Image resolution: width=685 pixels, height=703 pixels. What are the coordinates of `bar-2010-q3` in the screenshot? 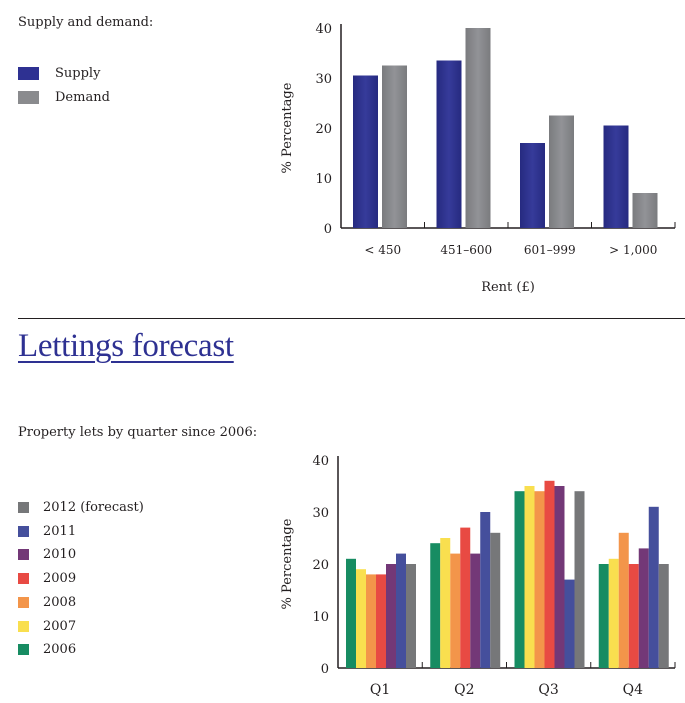 It's located at (559, 577).